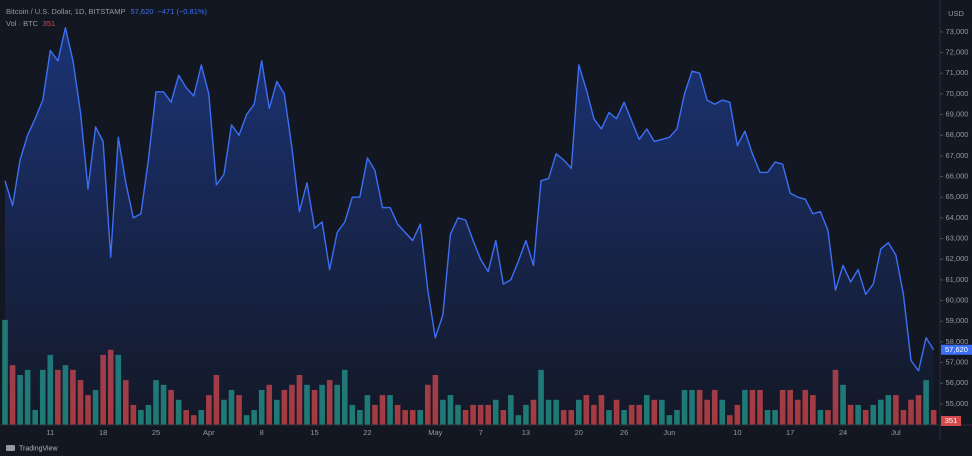 The image size is (972, 456). I want to click on last-price-box, so click(956, 349).